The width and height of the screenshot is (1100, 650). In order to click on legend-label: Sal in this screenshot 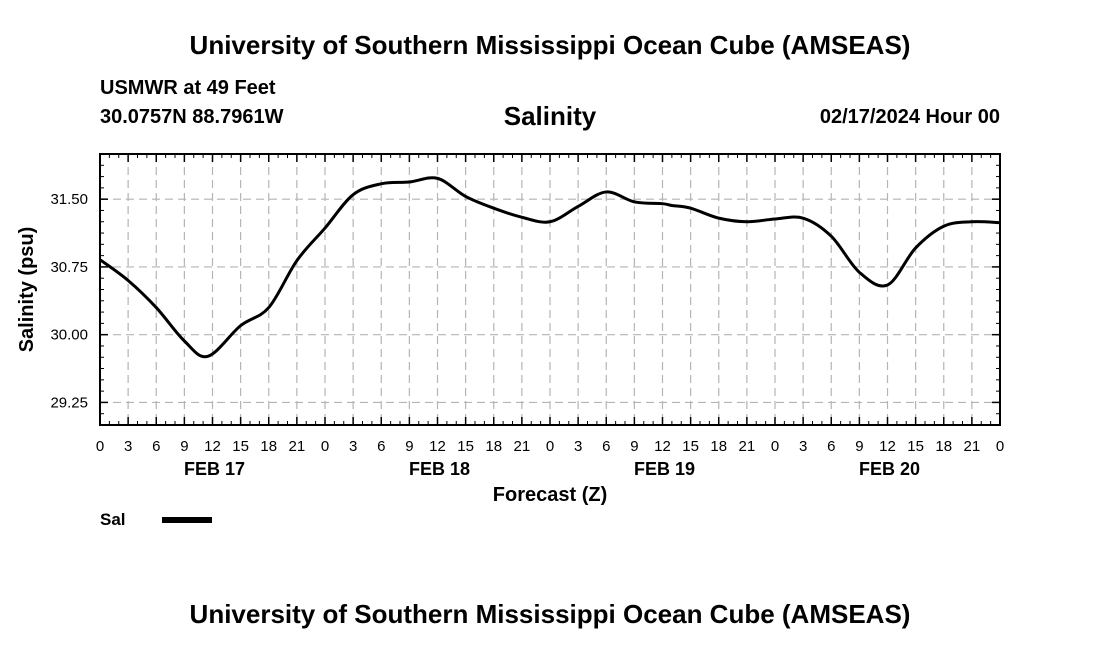, I will do `click(113, 519)`.